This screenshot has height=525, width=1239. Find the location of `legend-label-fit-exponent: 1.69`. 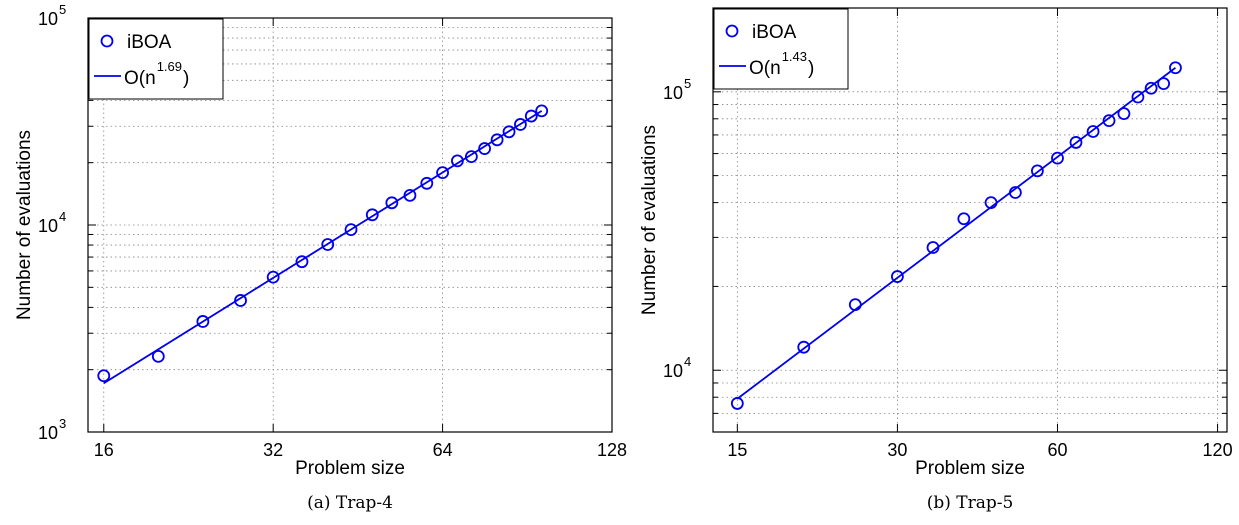

legend-label-fit-exponent: 1.69 is located at coordinates (169, 66).